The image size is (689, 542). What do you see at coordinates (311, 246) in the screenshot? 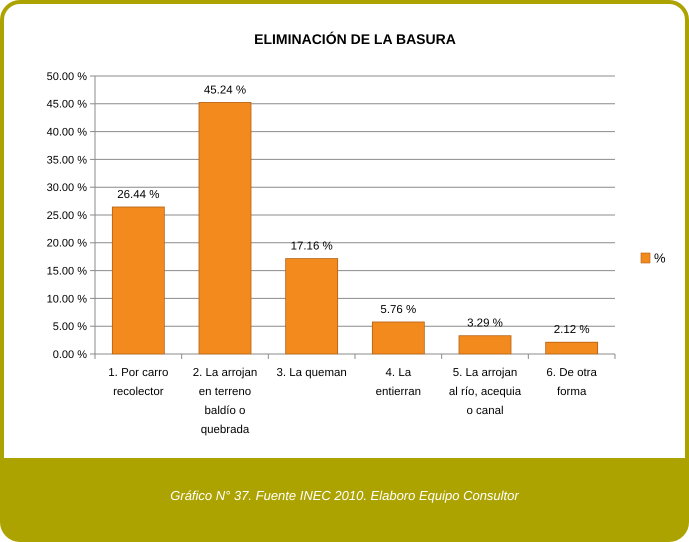
I see `text: 17.16 %` at bounding box center [311, 246].